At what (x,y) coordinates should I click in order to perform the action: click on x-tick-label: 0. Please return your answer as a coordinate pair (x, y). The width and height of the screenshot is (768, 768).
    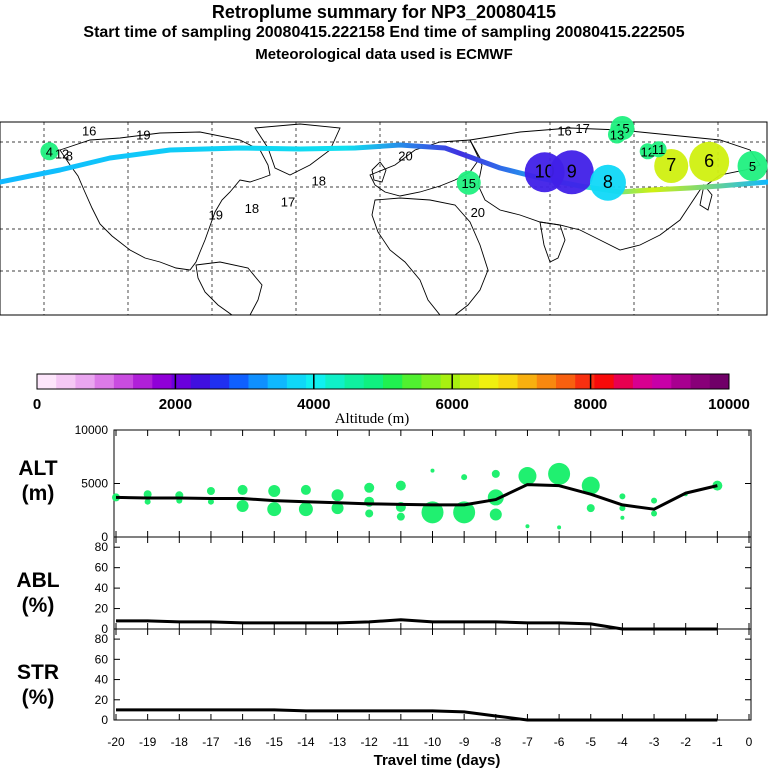
    Looking at the image, I should click on (749, 742).